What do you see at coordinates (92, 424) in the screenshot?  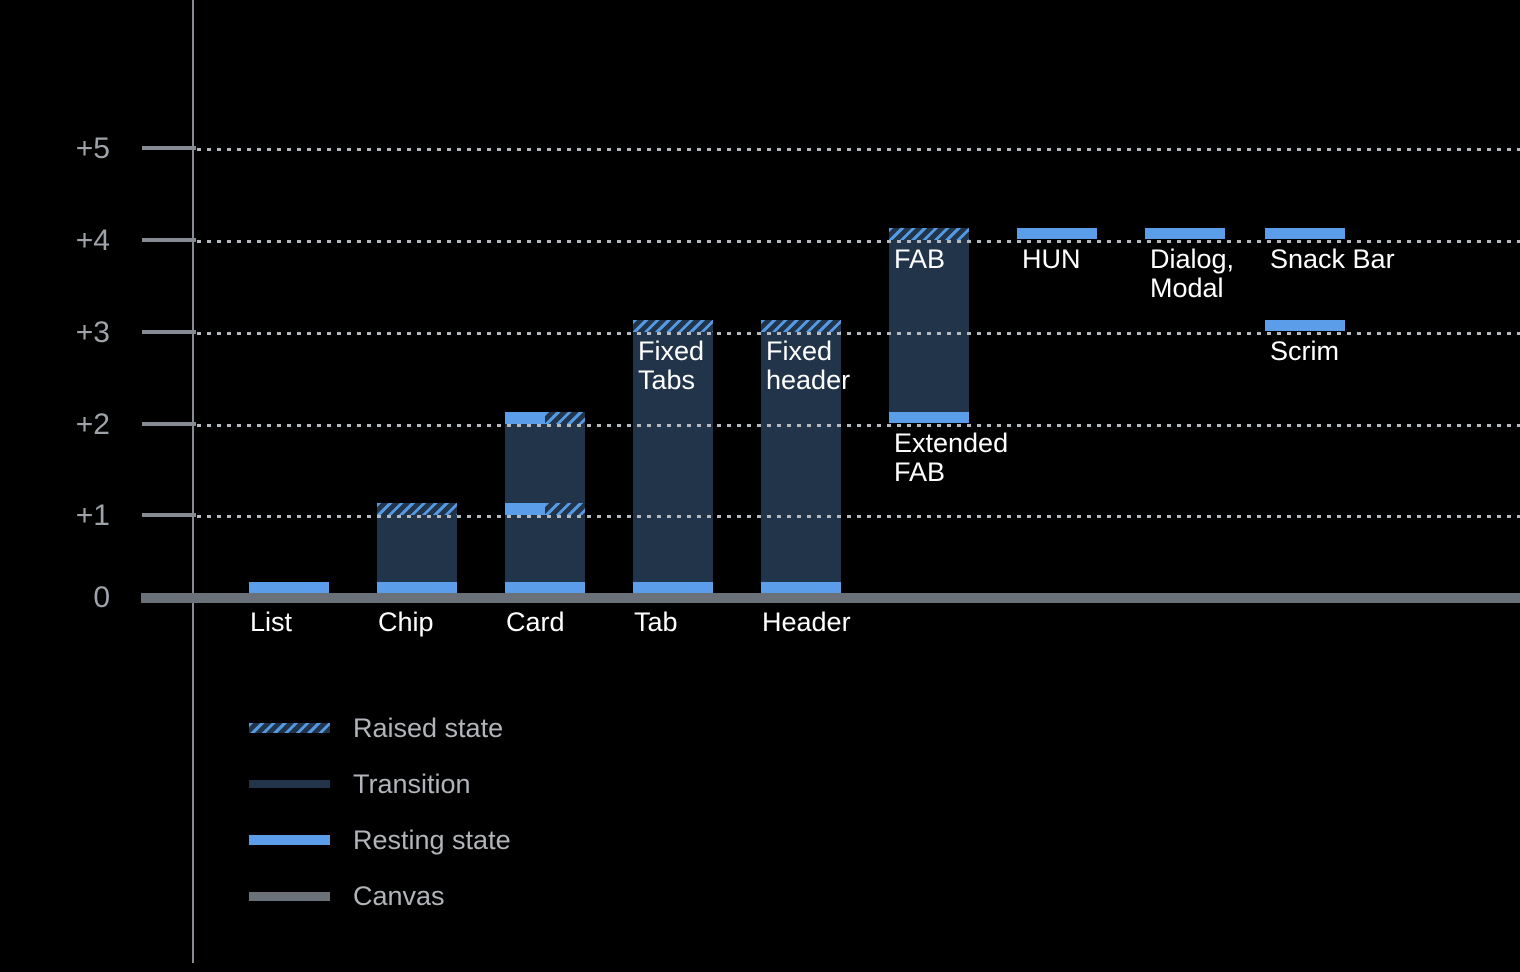 I see `tick-label-2: +2` at bounding box center [92, 424].